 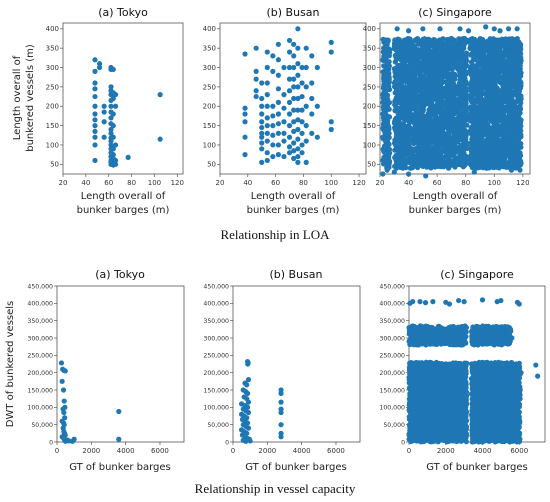 I want to click on loa-xlabel-singapore-line2: bunker barges (m), so click(x=455, y=210).